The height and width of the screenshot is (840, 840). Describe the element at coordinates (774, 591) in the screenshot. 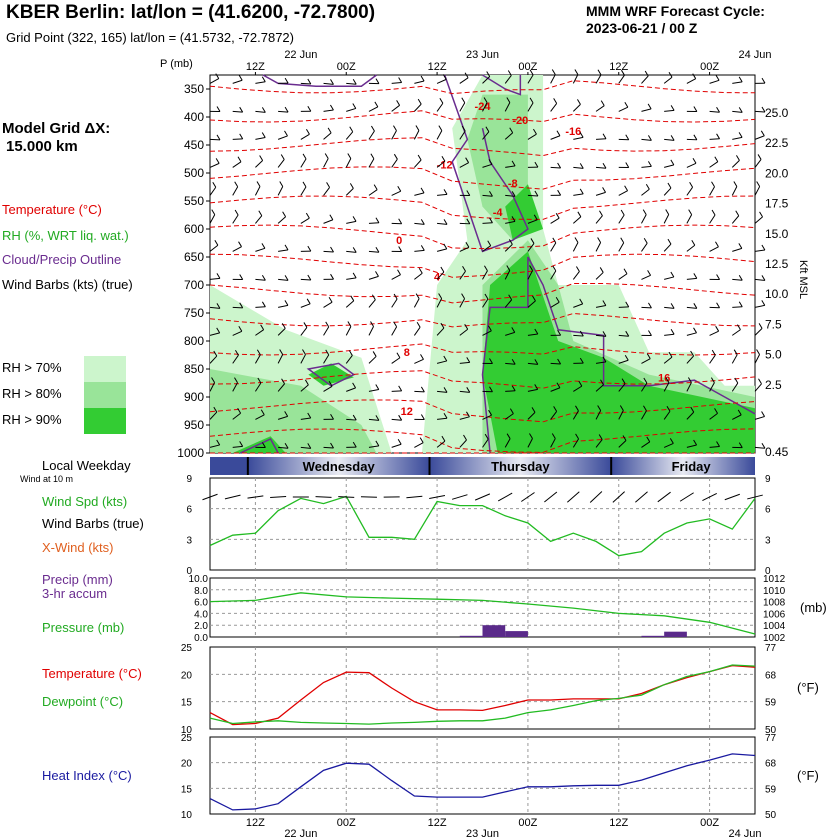

I see `pressure-right-tick: 1010` at that location.